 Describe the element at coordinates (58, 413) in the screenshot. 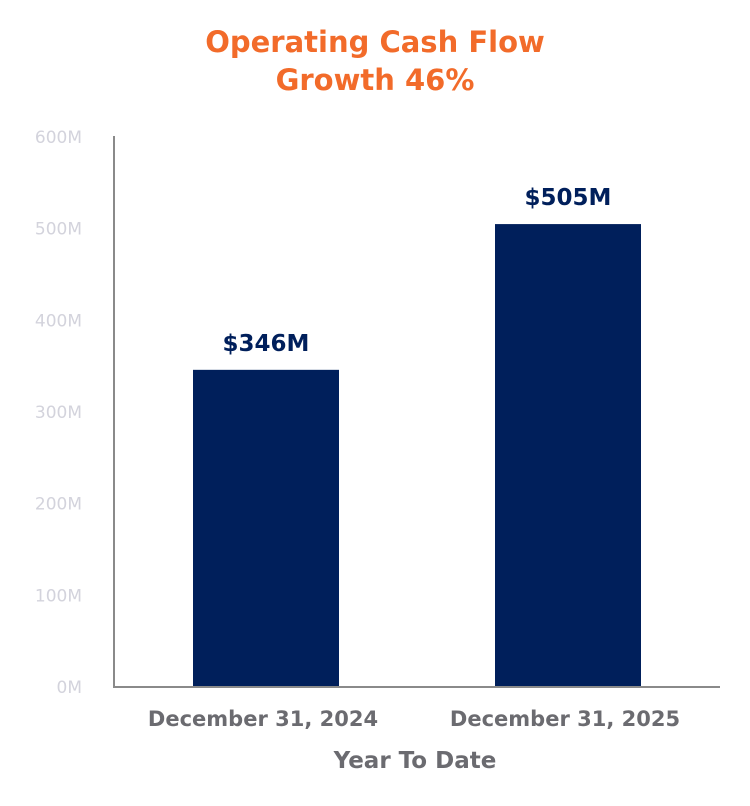

I see `y-tick-label: 300M` at that location.